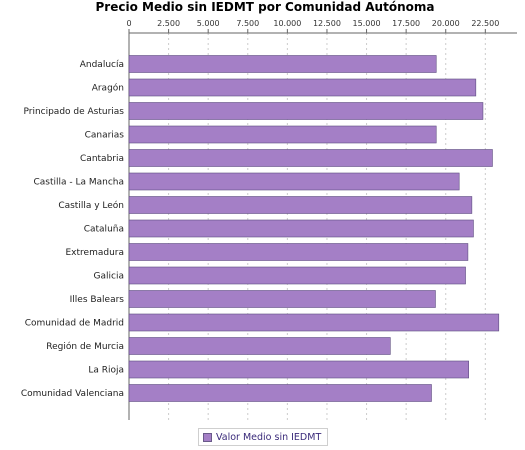 Image resolution: width=525 pixels, height=450 pixels. What do you see at coordinates (168, 23) in the screenshot?
I see `x-tick-label-1: 2.500` at bounding box center [168, 23].